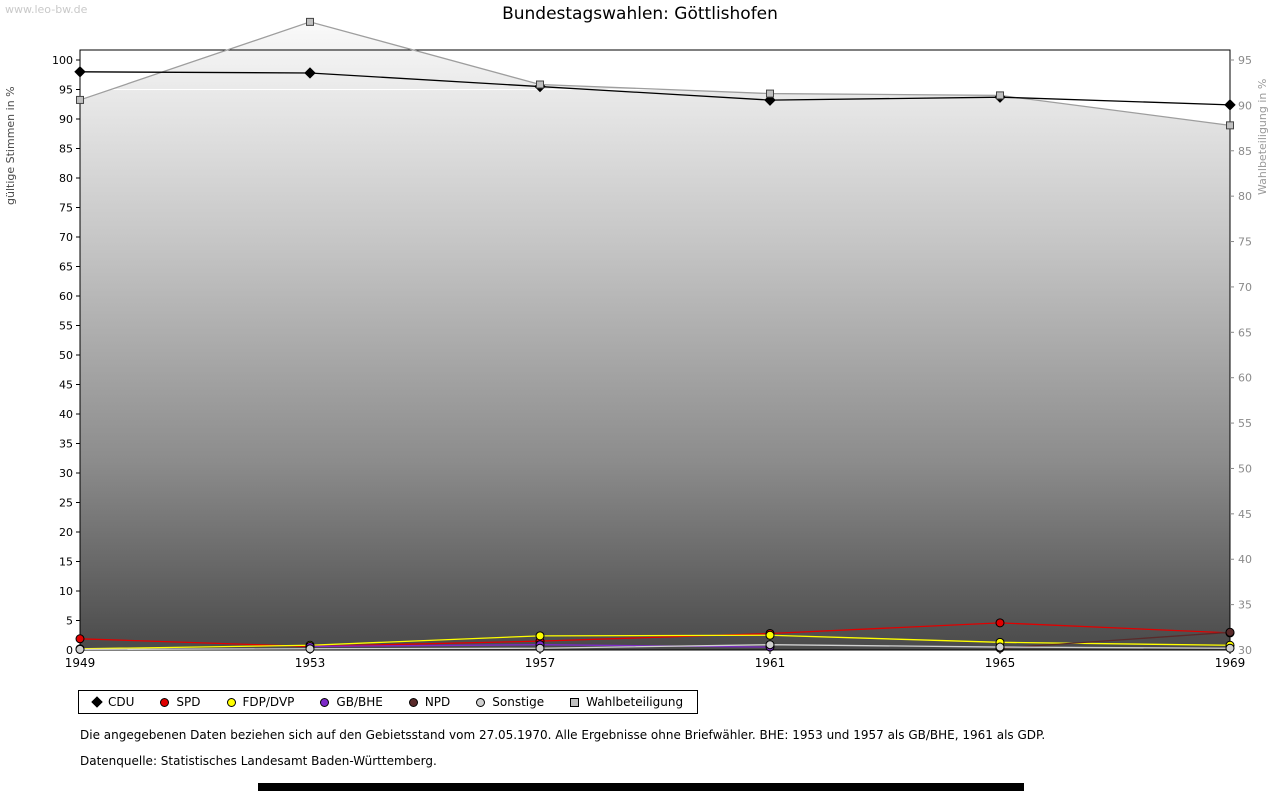 This screenshot has width=1280, height=791. I want to click on left-axis-tick-label: 45, so click(66, 385).